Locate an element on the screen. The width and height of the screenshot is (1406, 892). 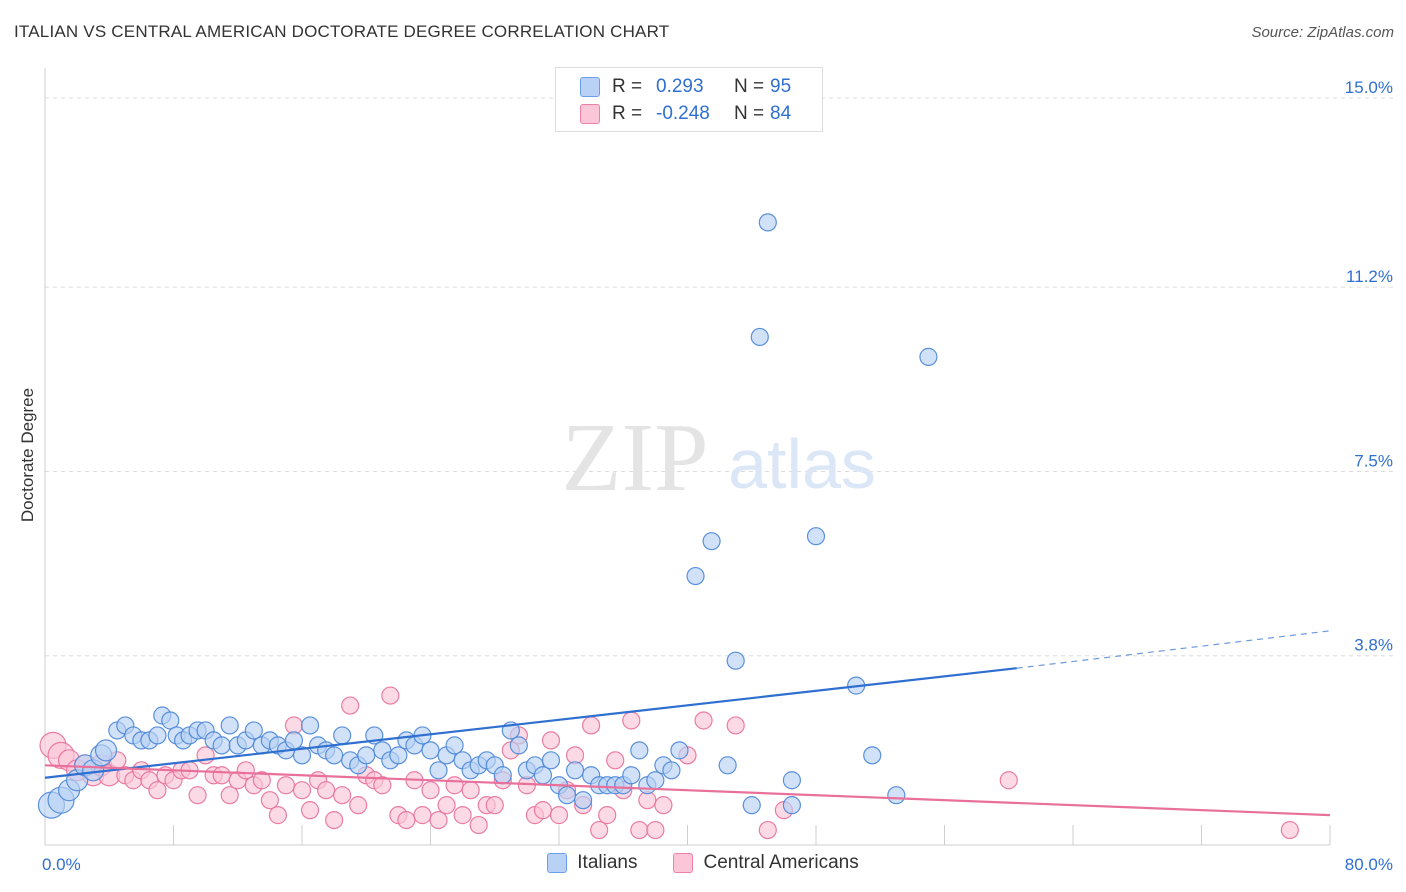
watermark-zip: ZIP is located at coordinates (635, 458).